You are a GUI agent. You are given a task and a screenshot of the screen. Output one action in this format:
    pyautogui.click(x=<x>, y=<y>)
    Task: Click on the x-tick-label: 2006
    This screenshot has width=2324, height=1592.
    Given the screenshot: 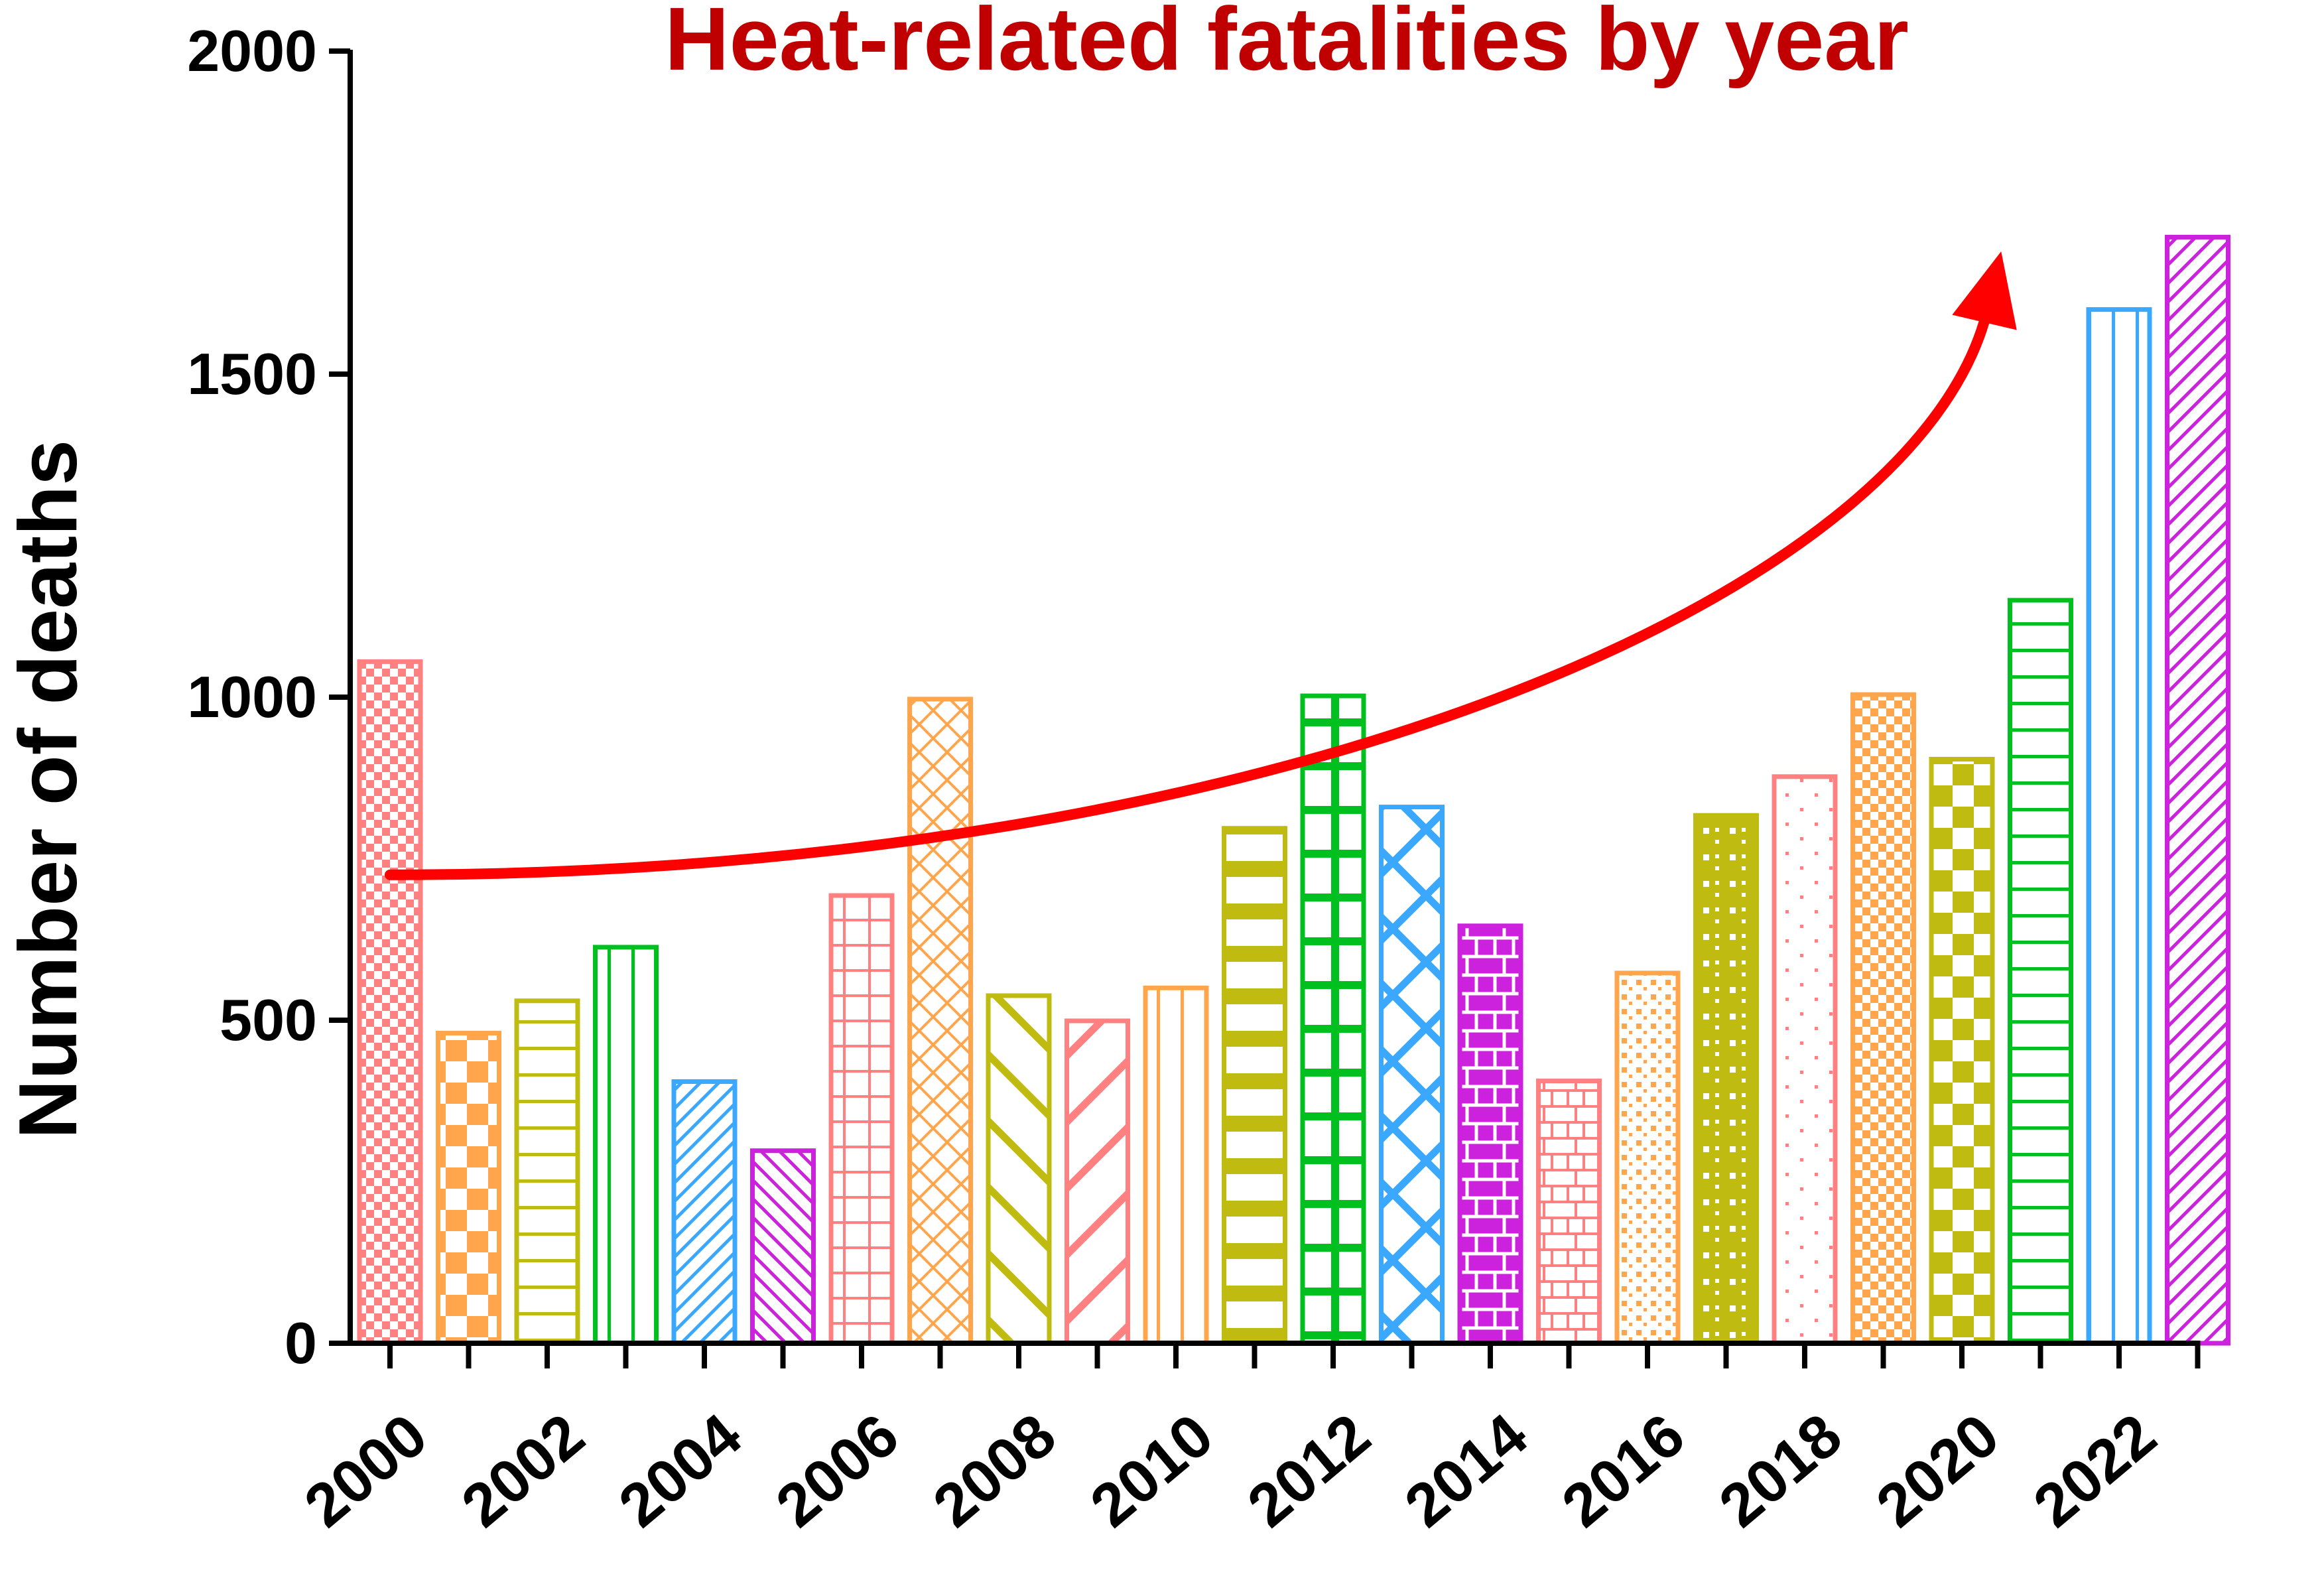 What is the action you would take?
    pyautogui.click(x=837, y=1471)
    